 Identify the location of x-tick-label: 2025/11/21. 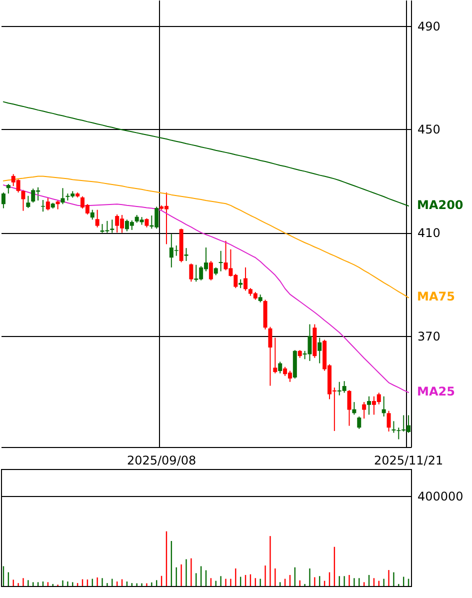
(409, 461).